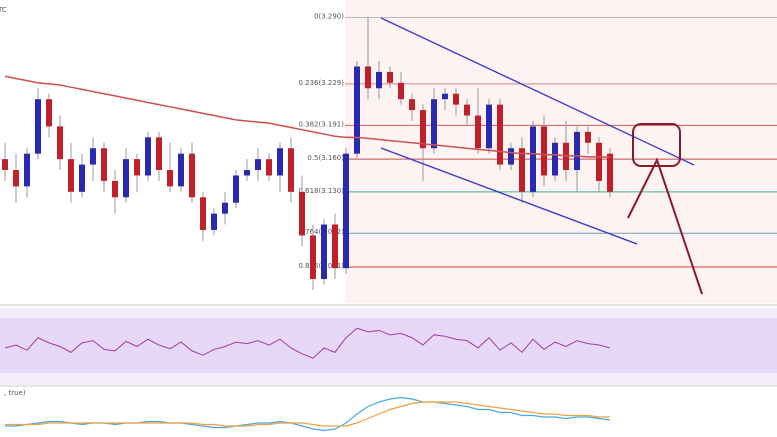  Describe the element at coordinates (321, 191) in the screenshot. I see `fib-label: 0.618(3.130)` at that location.